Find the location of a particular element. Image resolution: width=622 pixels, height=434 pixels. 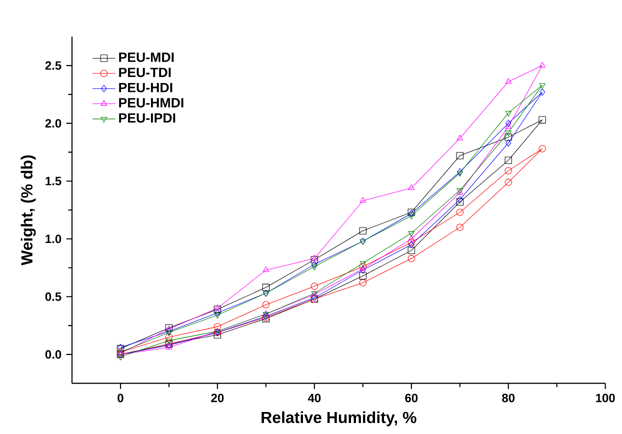

y-tick-label: 2.5 is located at coordinates (53, 65).